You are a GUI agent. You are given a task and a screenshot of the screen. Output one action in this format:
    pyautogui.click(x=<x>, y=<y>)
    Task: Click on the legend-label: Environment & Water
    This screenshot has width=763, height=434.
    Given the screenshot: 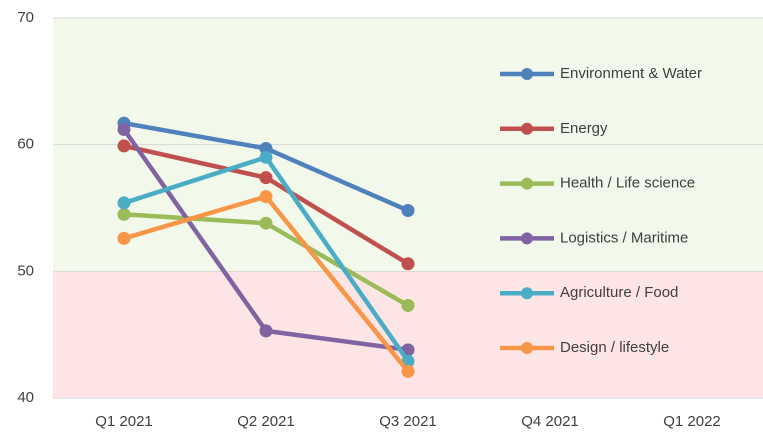 What is the action you would take?
    pyautogui.click(x=631, y=73)
    